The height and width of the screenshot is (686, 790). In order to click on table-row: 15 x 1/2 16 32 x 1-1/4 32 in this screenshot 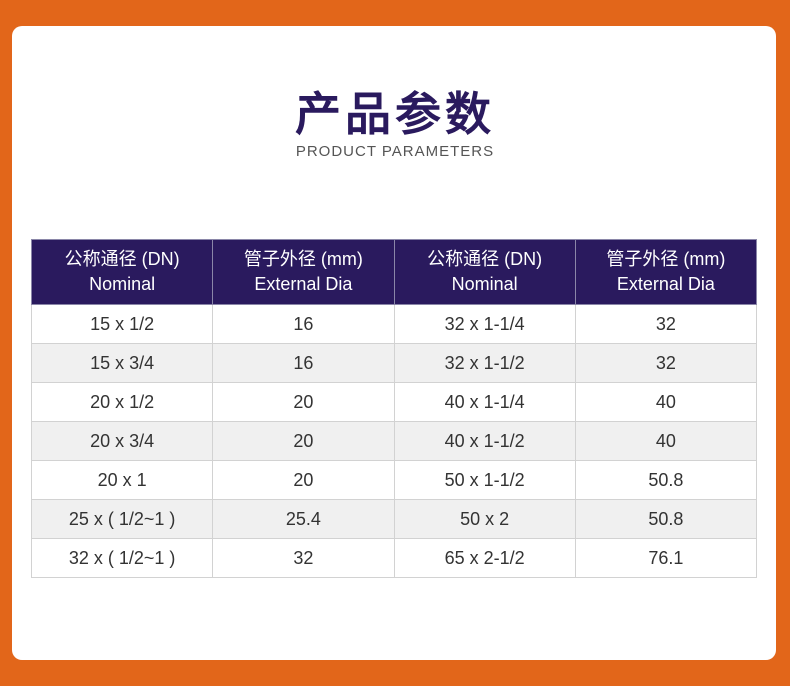, I will do `click(394, 324)`.